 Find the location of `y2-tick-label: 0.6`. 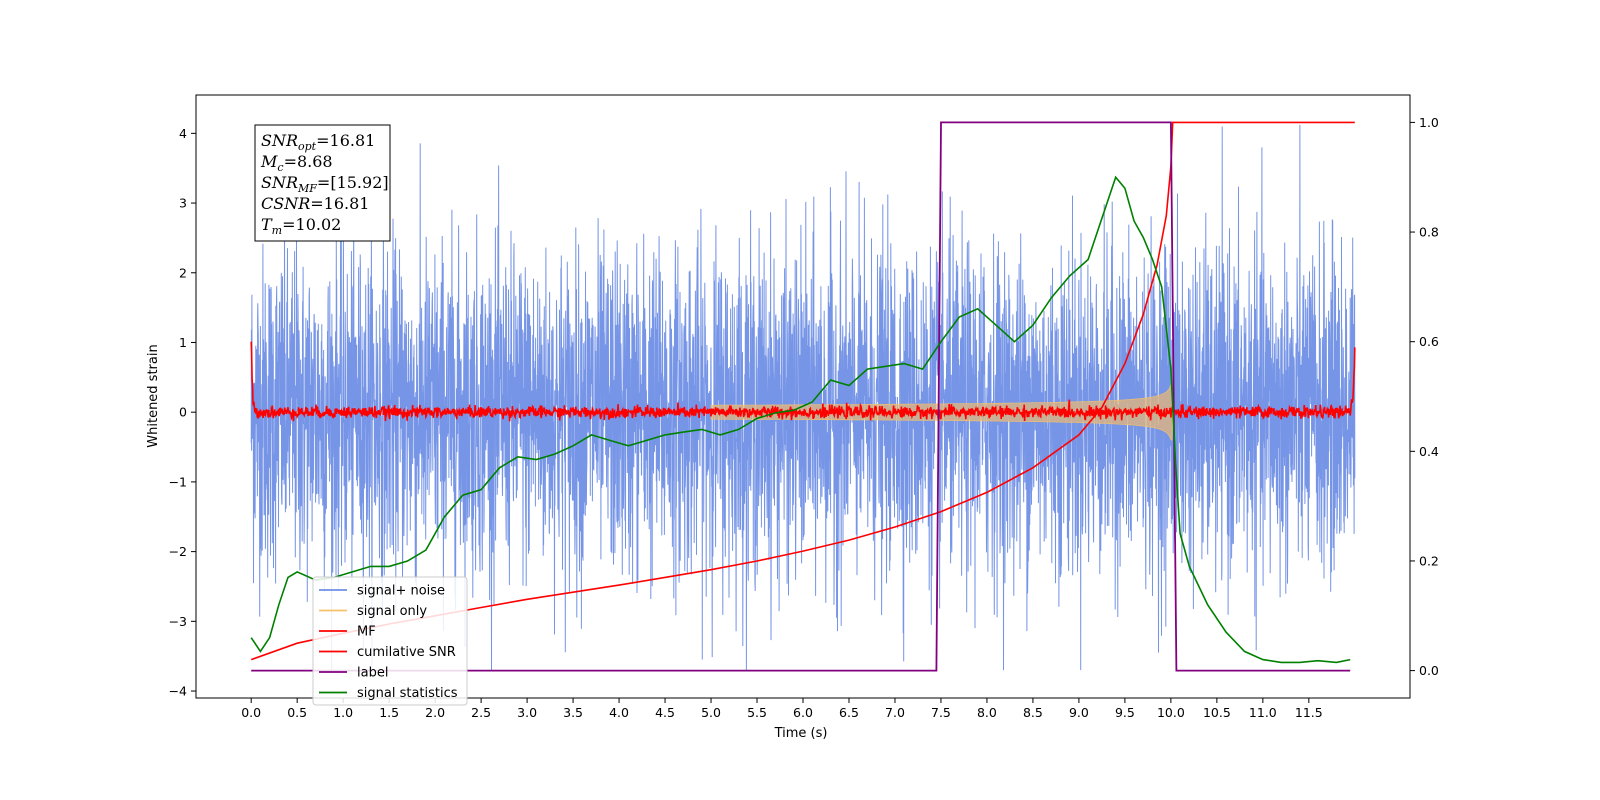

y2-tick-label: 0.6 is located at coordinates (1429, 341).